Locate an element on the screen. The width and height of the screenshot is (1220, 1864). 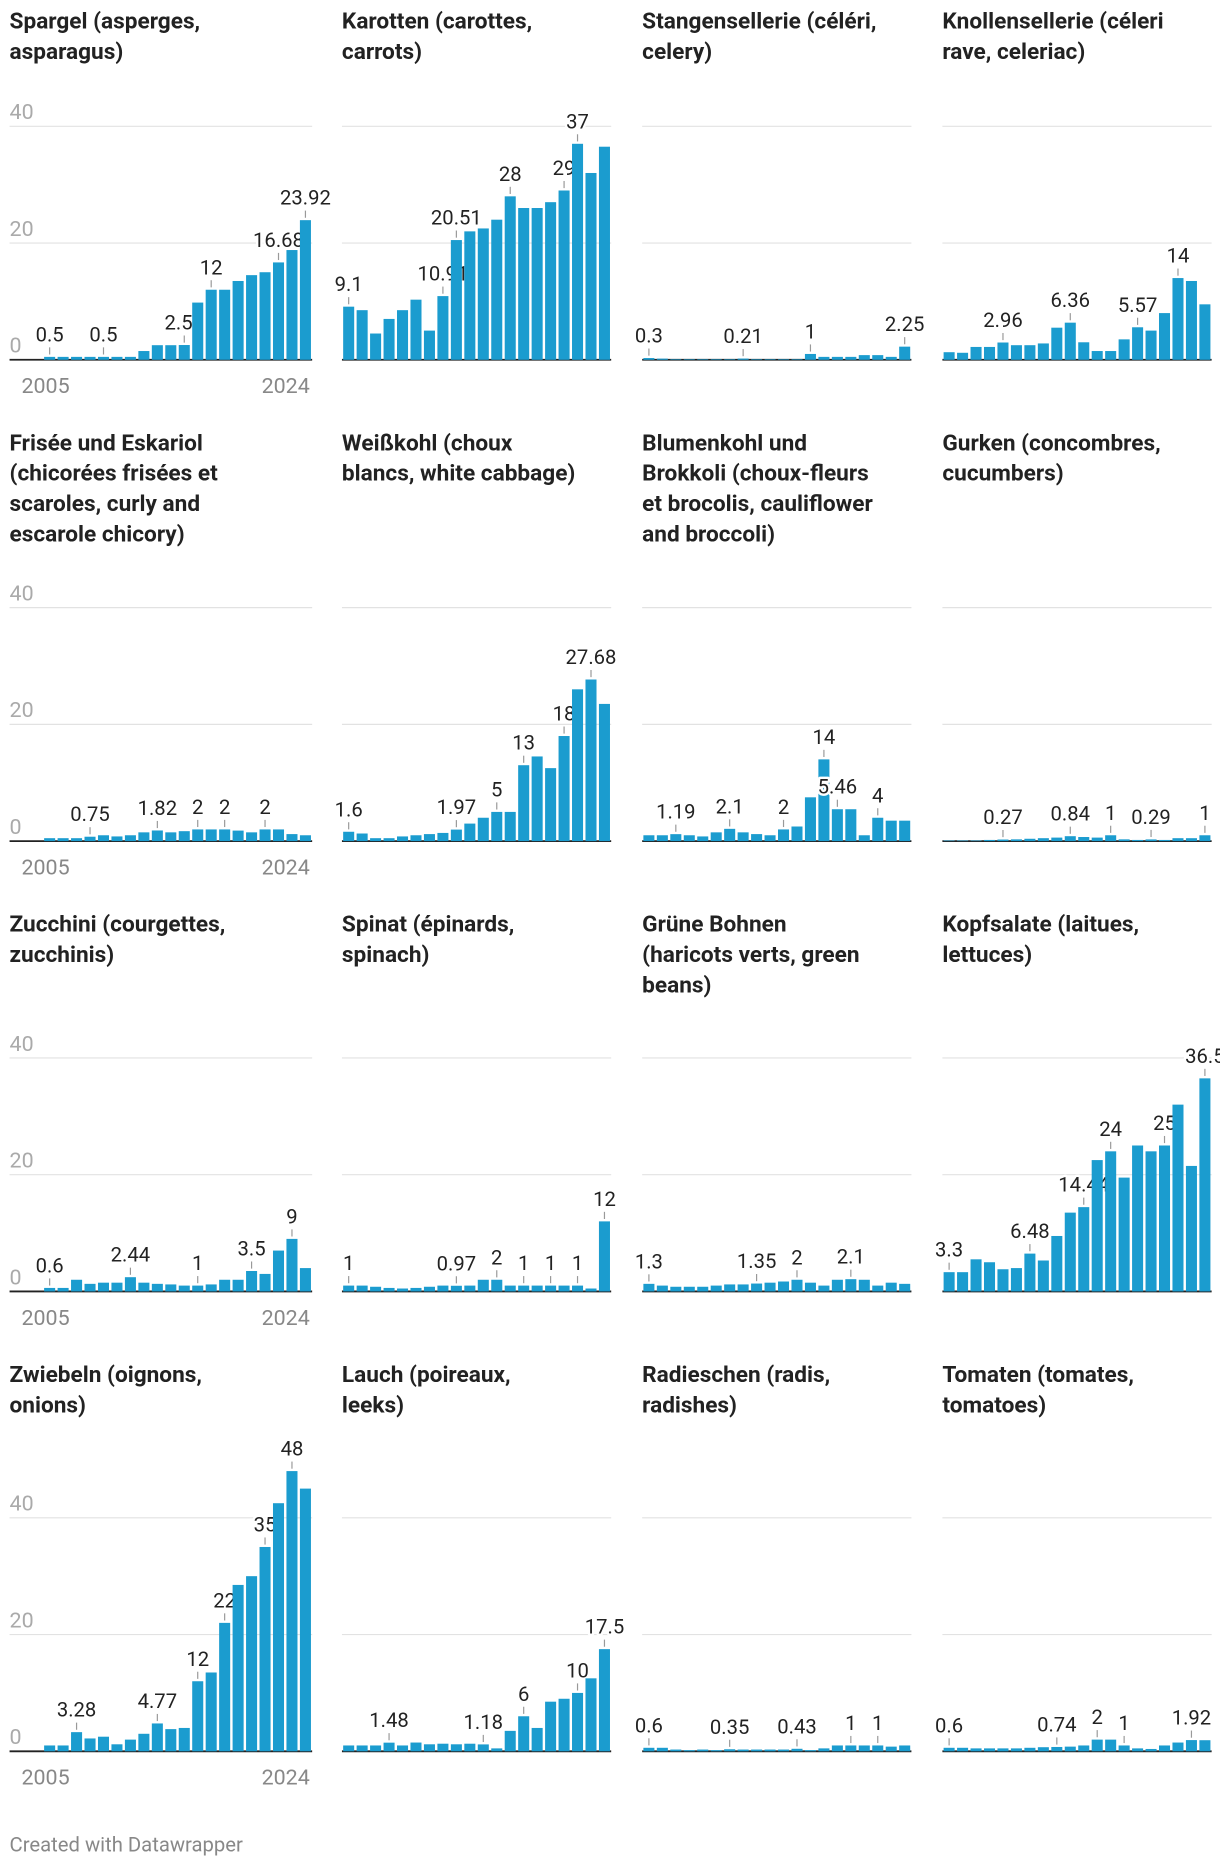
panel-title: (chicorées frisées et is located at coordinates (114, 473).